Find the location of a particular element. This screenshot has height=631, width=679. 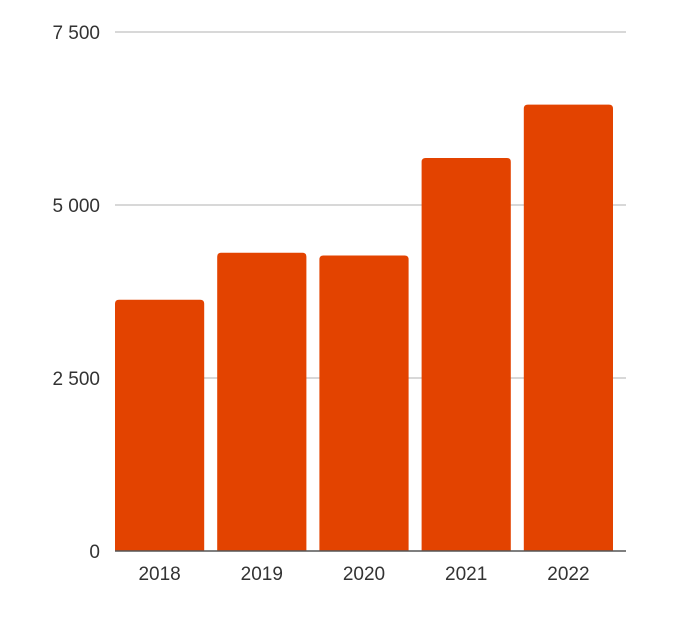

x-tick-label: 2022 is located at coordinates (568, 574).